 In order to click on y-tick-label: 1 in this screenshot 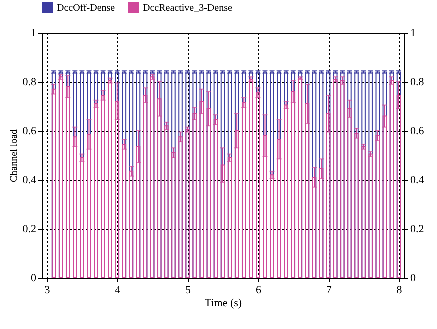, I will do `click(33, 34)`.